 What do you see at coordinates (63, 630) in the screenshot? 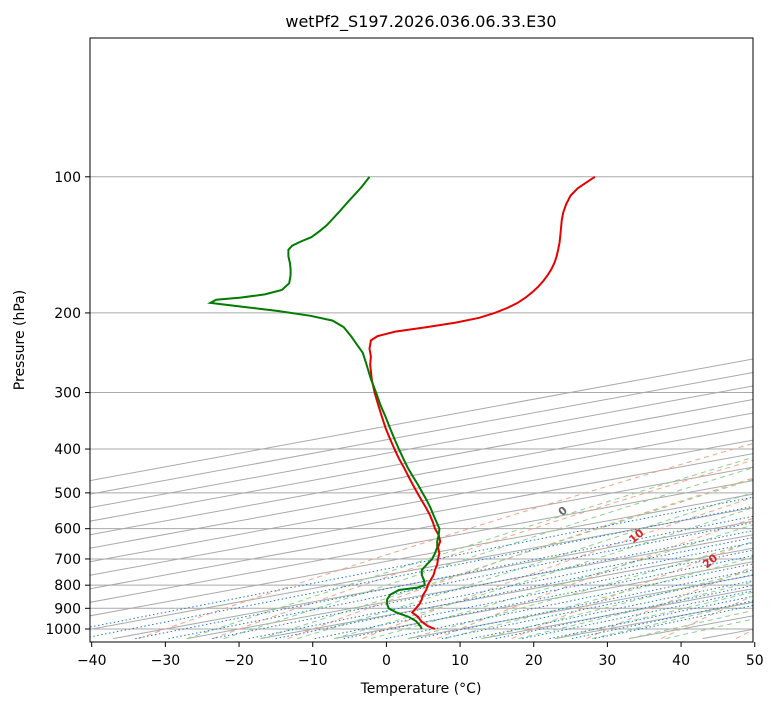
I see `y-tick-label-1000: 1000` at bounding box center [63, 630].